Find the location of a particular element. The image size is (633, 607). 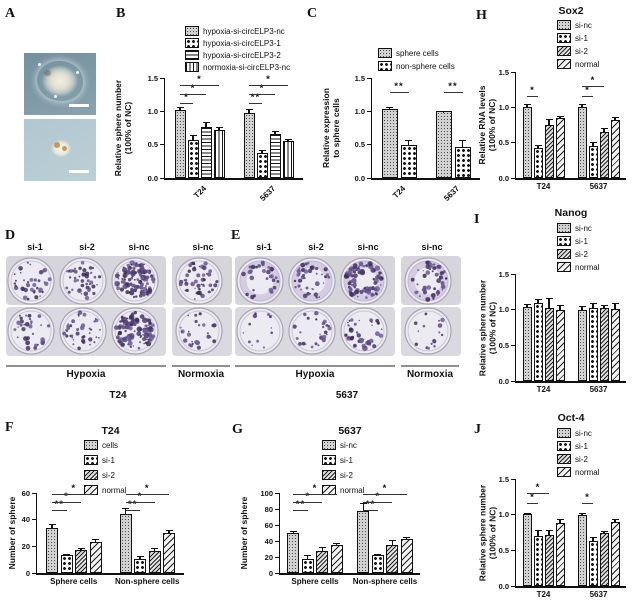

chart-title: Nanog is located at coordinates (571, 213).